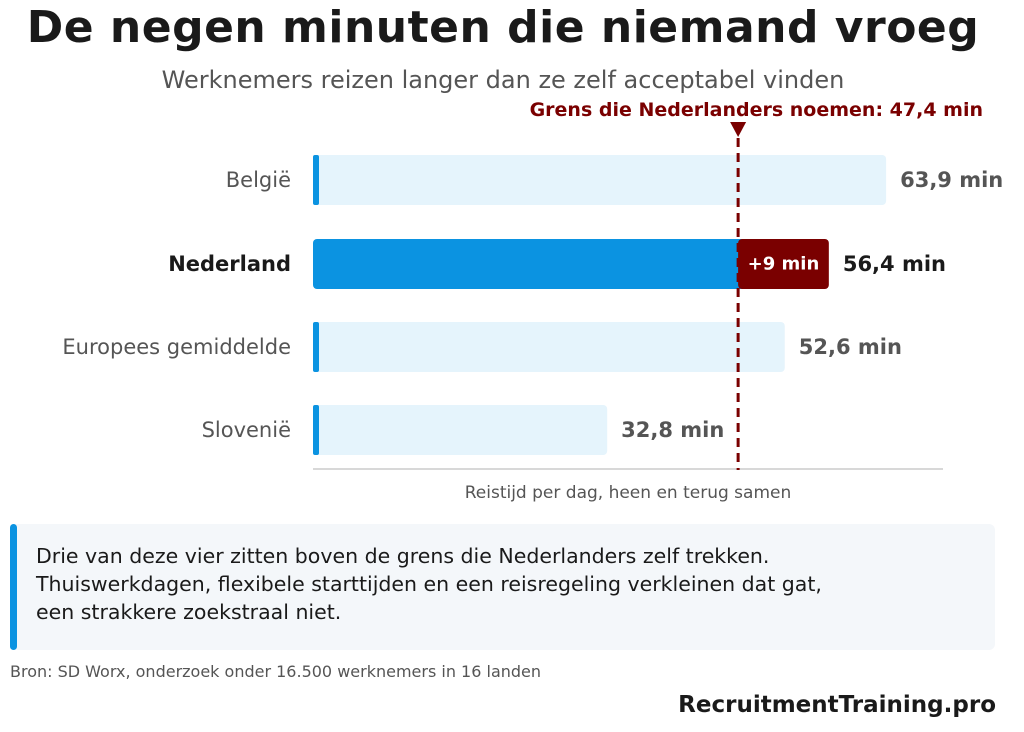 The image size is (1024, 732). Describe the element at coordinates (756, 110) in the screenshot. I see `threshold-label: Grens die Nederlanders noemen: 47,4 min` at that location.